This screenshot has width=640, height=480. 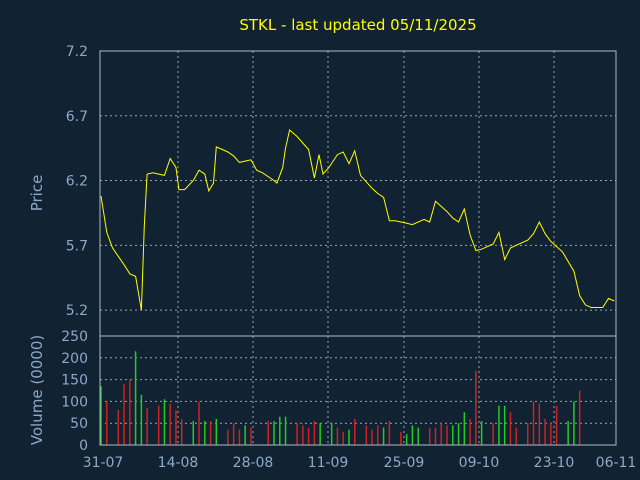 What do you see at coordinates (554, 463) in the screenshot?
I see `x-tick-label: 23-10` at bounding box center [554, 463].